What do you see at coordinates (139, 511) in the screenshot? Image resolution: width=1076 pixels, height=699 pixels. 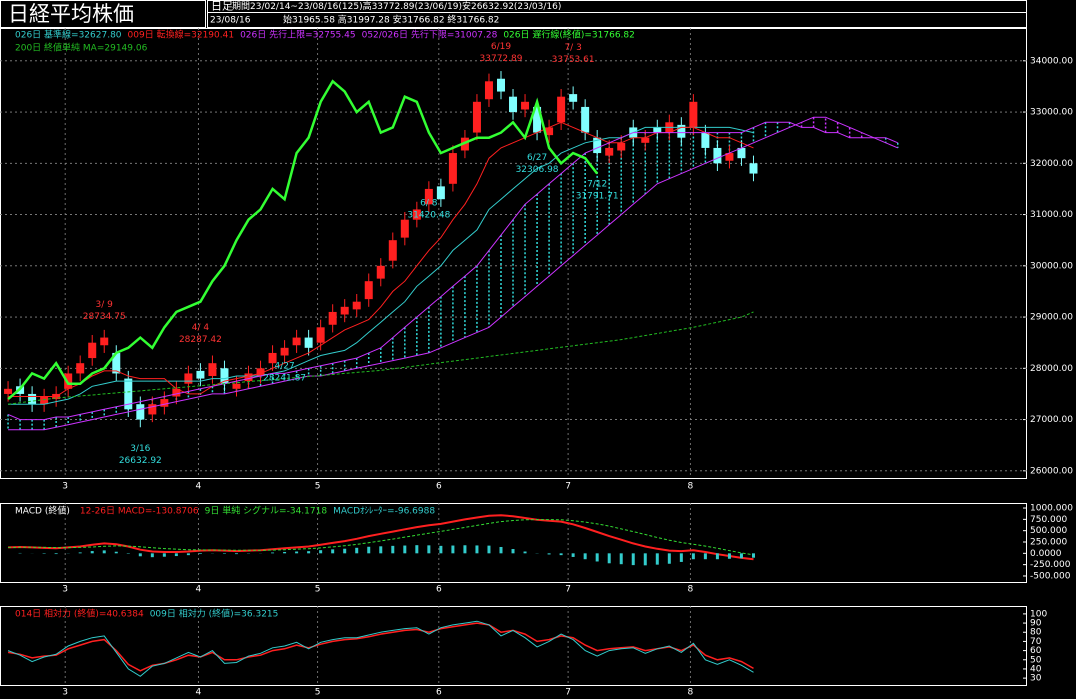 I see `legend-entry: 12-26日 MACD=-130.8706` at bounding box center [139, 511].